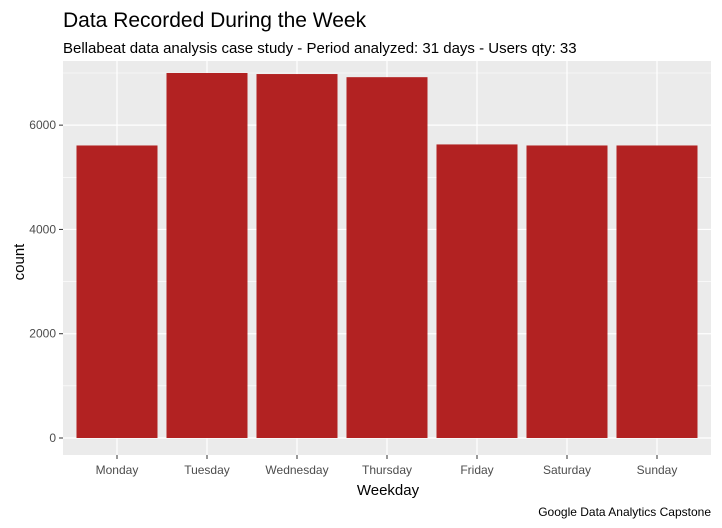 This screenshot has width=722, height=528. Describe the element at coordinates (117, 291) in the screenshot. I see `bar-monday` at that location.